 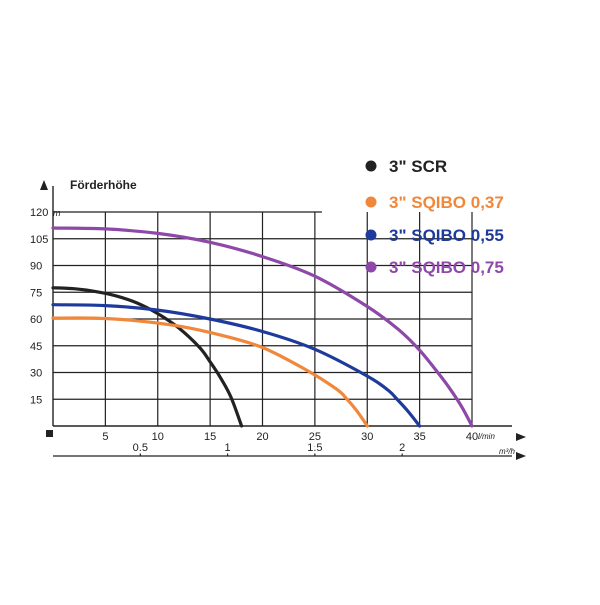 I want to click on y-tick-label: 90, so click(x=36, y=267).